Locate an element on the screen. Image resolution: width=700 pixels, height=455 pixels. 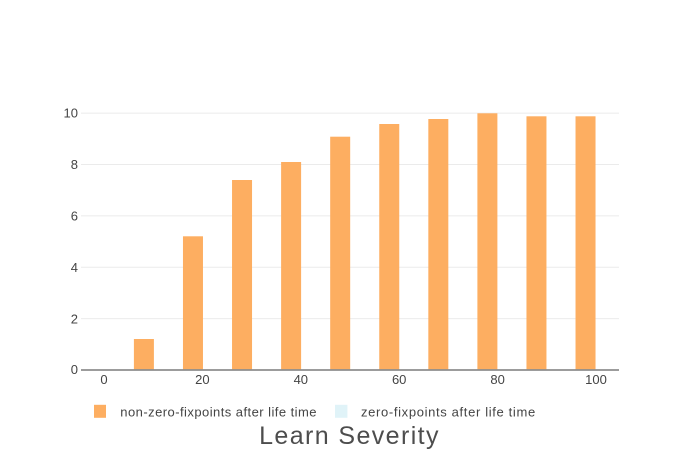
svg-text: 80 is located at coordinates (497, 379).